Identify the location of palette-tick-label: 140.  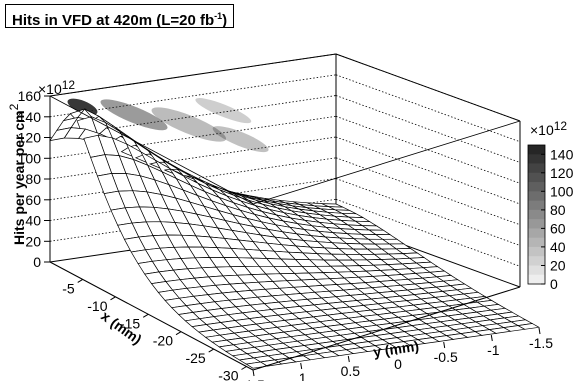
(562, 154).